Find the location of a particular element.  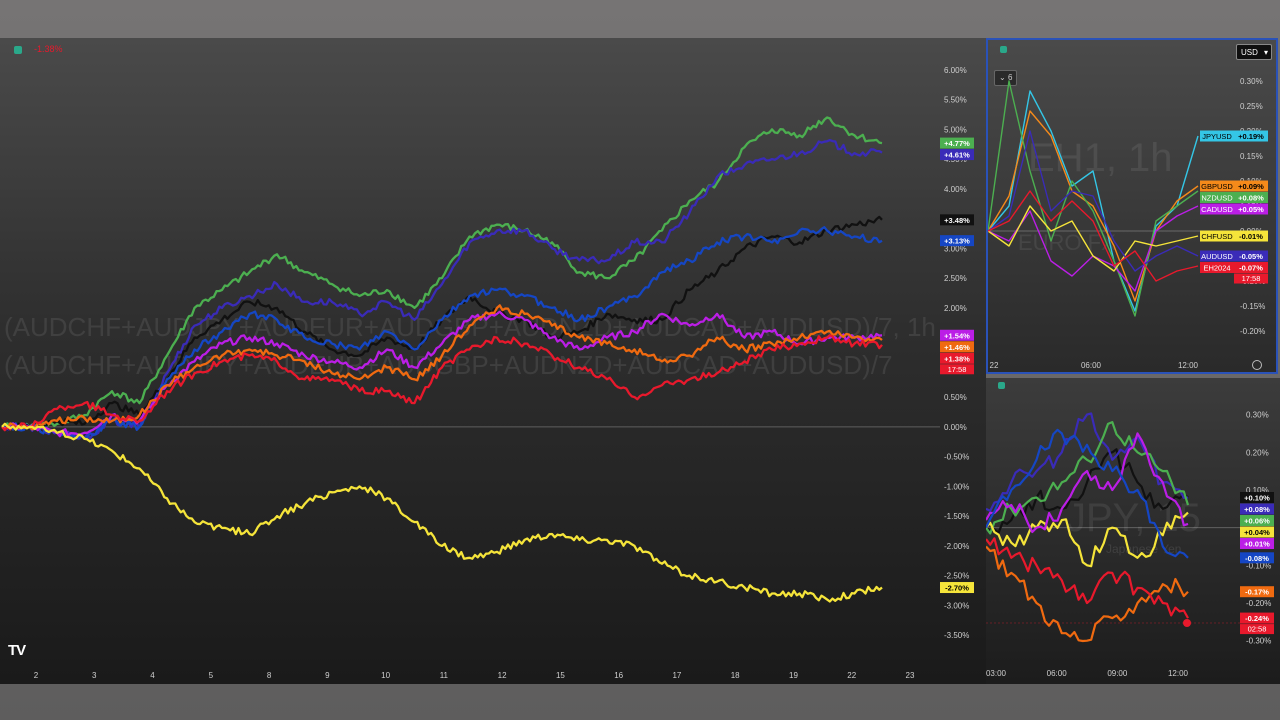

br-value-label: +0.10% is located at coordinates (1257, 498).